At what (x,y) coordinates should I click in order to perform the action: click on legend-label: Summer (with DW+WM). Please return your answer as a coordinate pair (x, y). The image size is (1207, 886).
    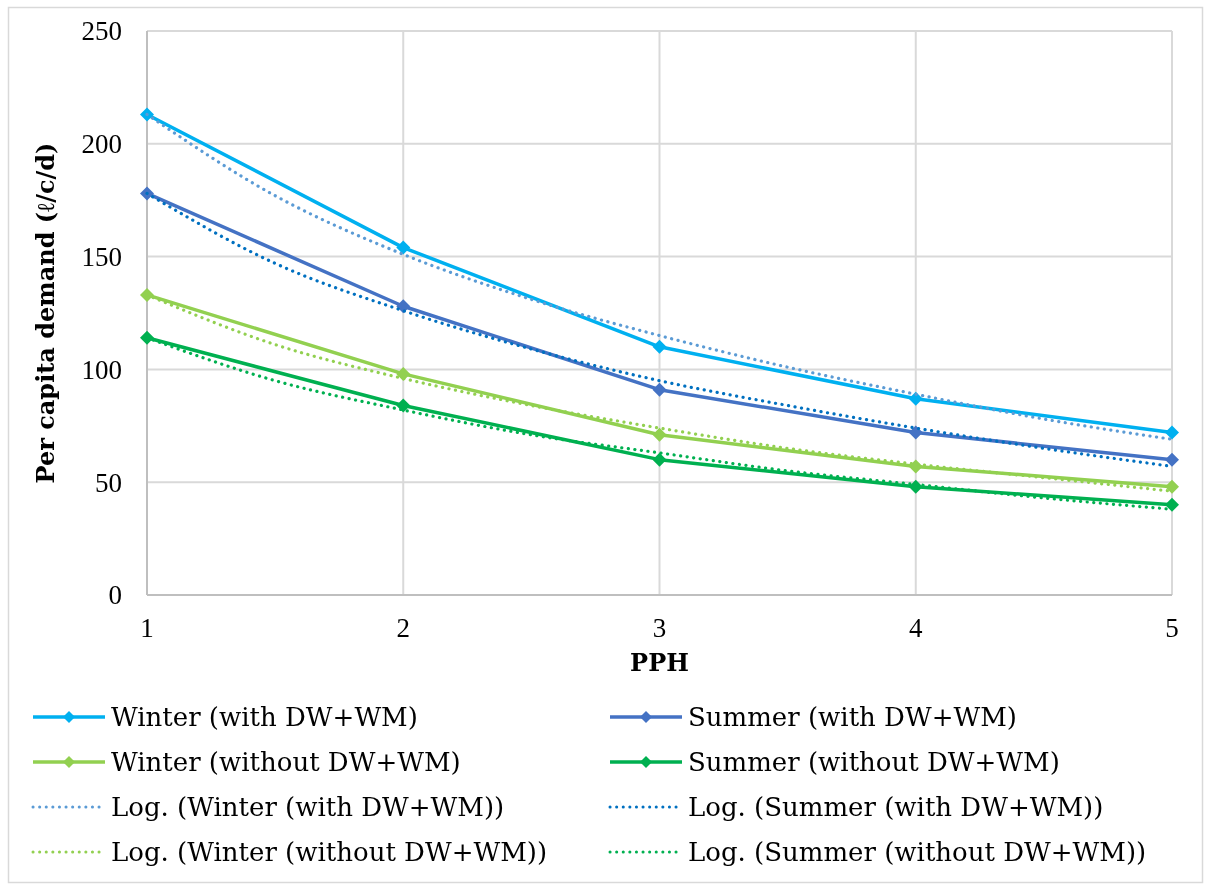
    Looking at the image, I should click on (852, 717).